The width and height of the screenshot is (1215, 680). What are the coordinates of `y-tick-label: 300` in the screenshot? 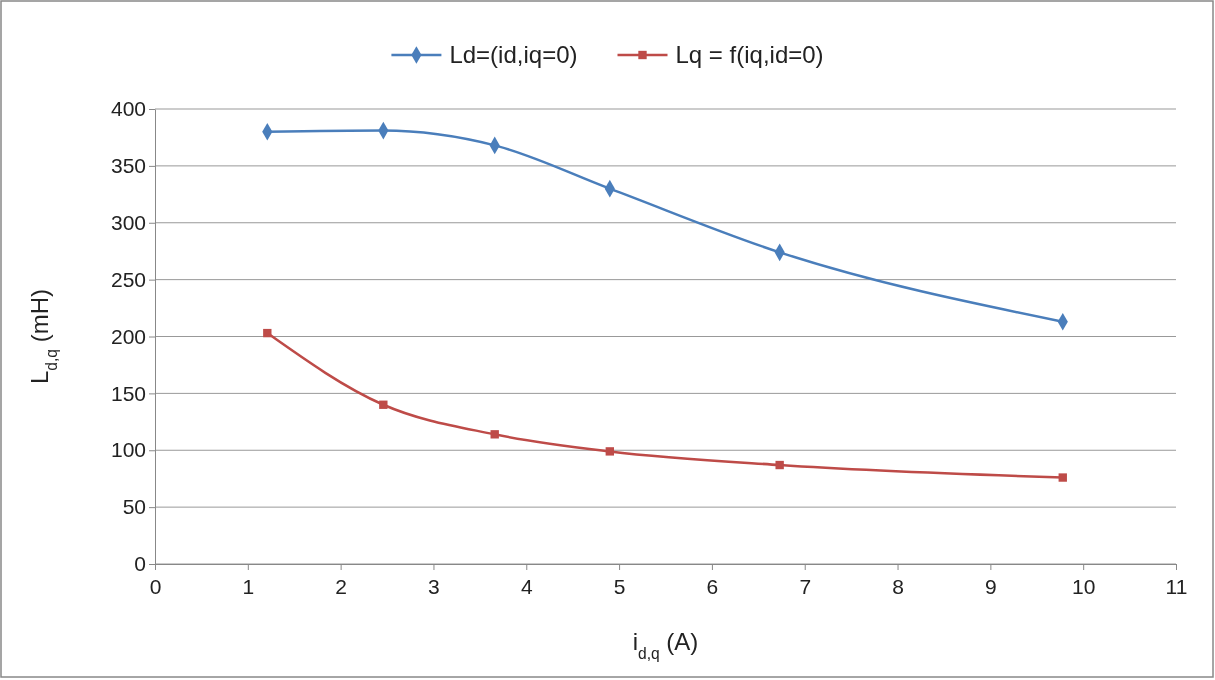 It's located at (128, 222).